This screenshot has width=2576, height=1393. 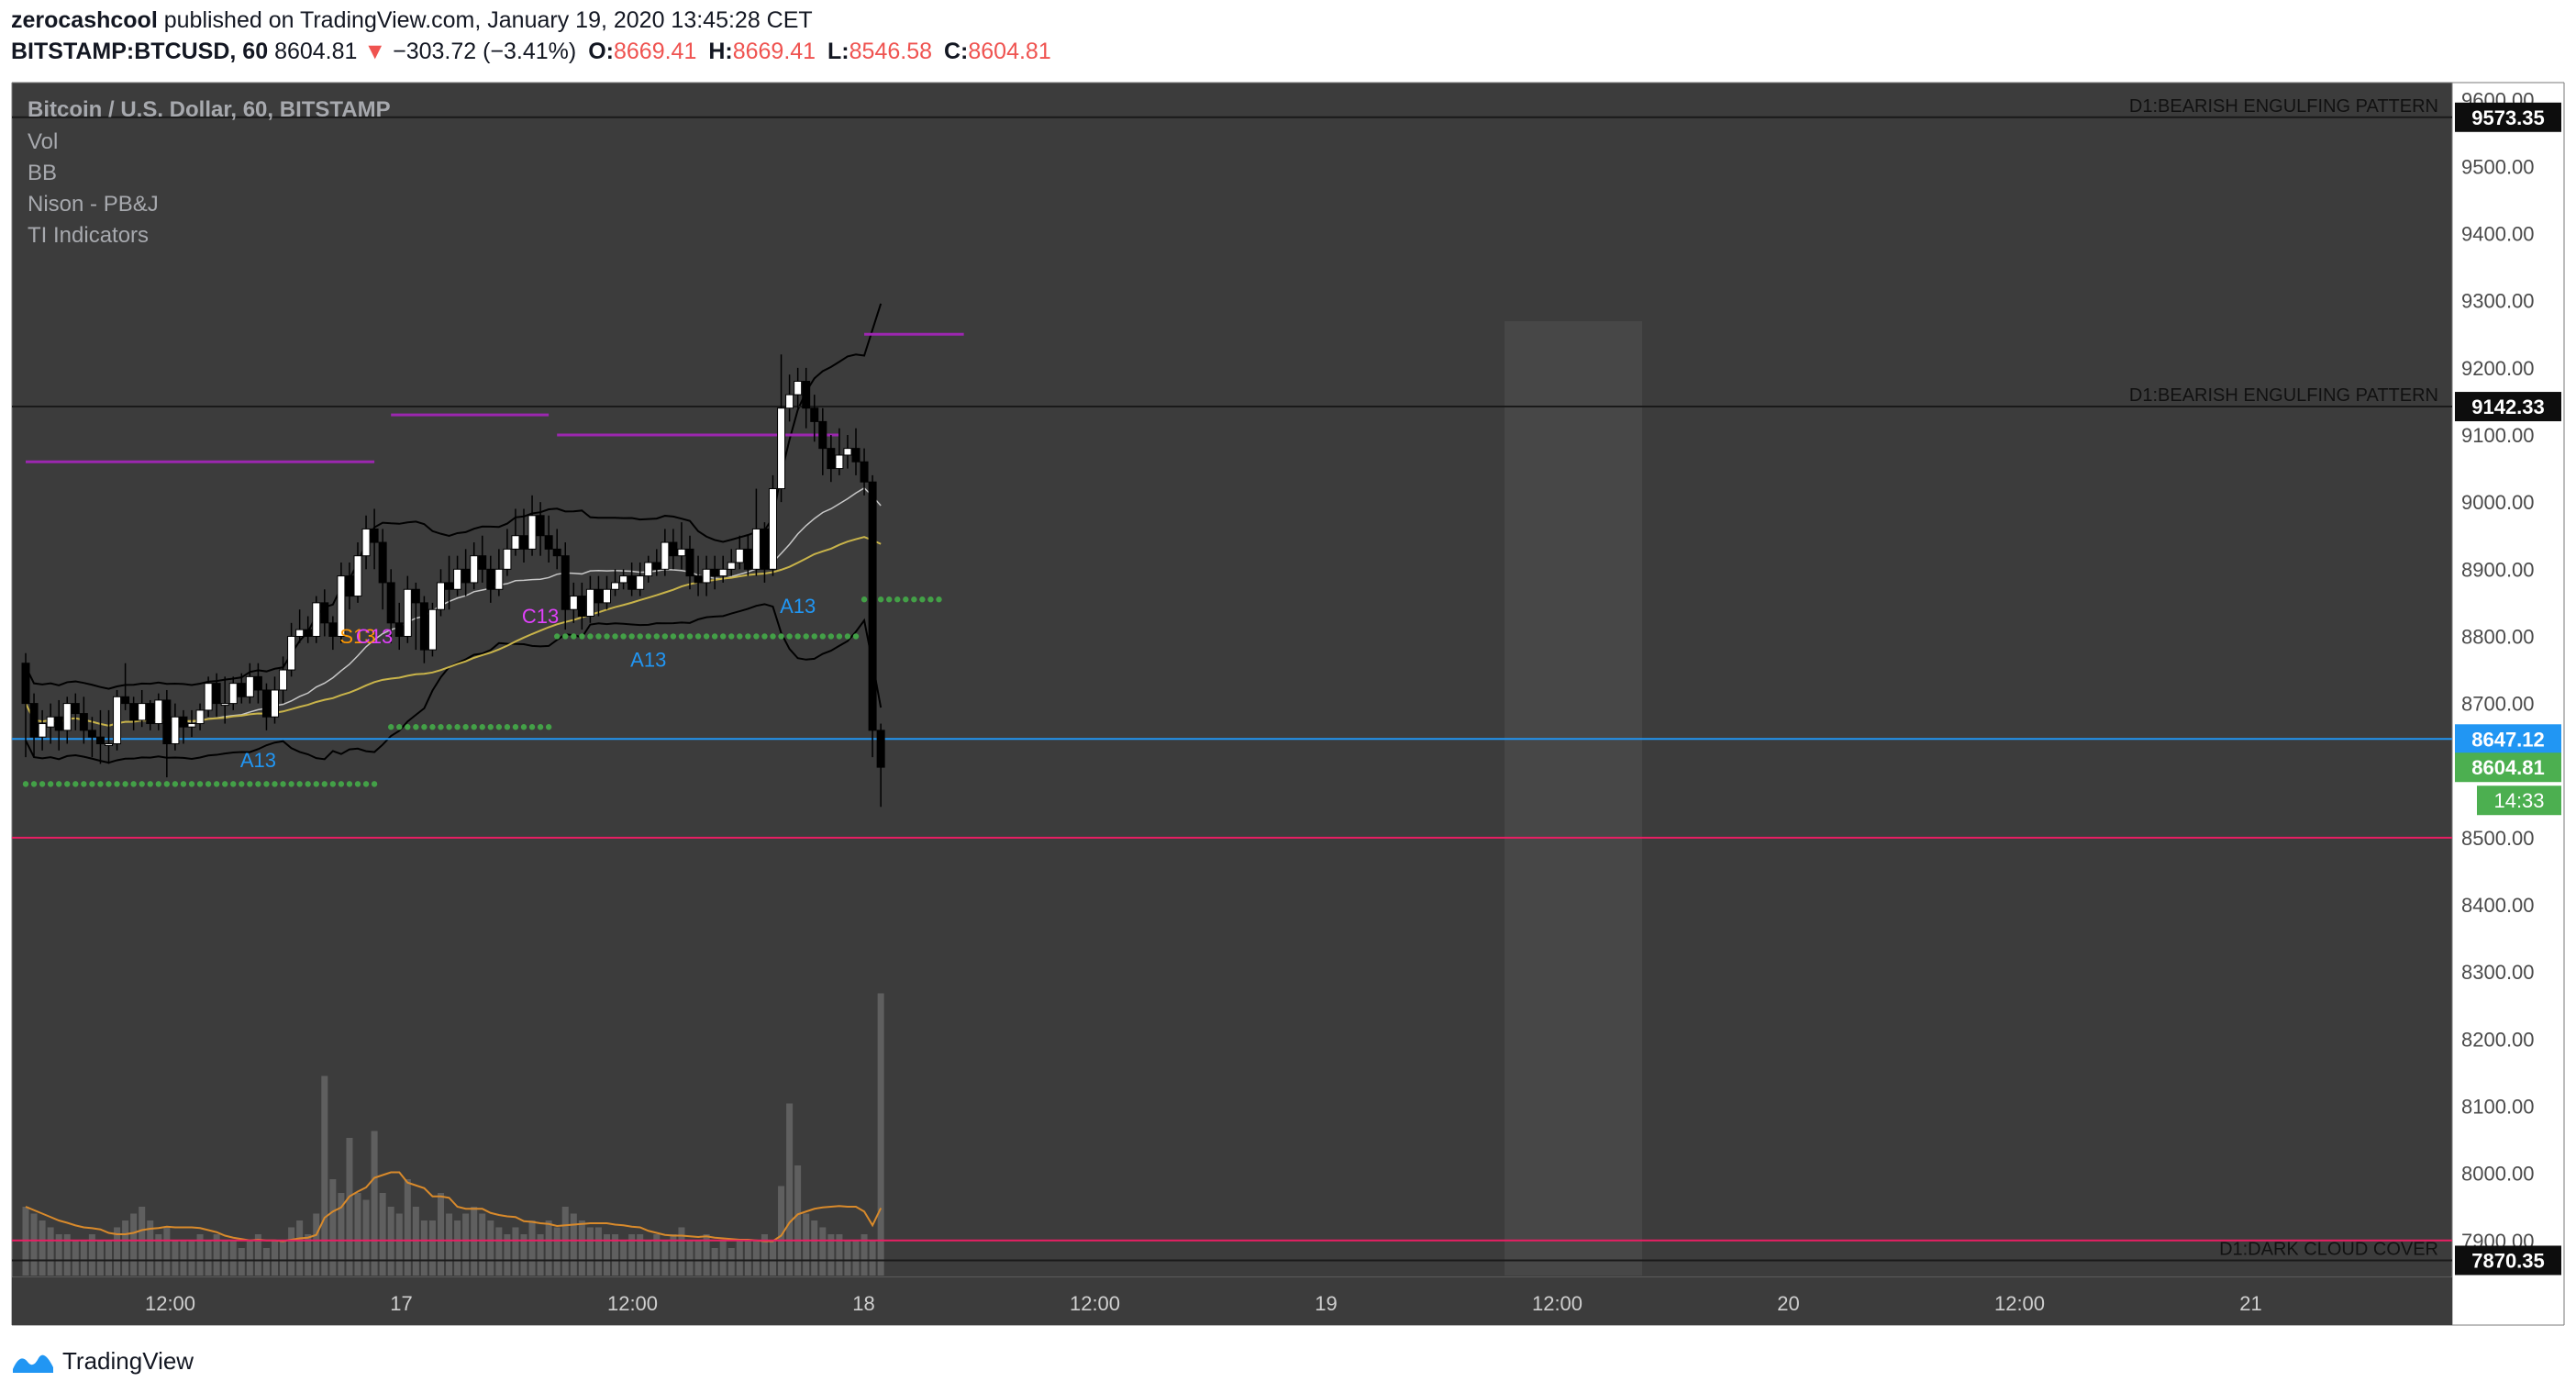 What do you see at coordinates (1232, 1301) in the screenshot?
I see `time-axis` at bounding box center [1232, 1301].